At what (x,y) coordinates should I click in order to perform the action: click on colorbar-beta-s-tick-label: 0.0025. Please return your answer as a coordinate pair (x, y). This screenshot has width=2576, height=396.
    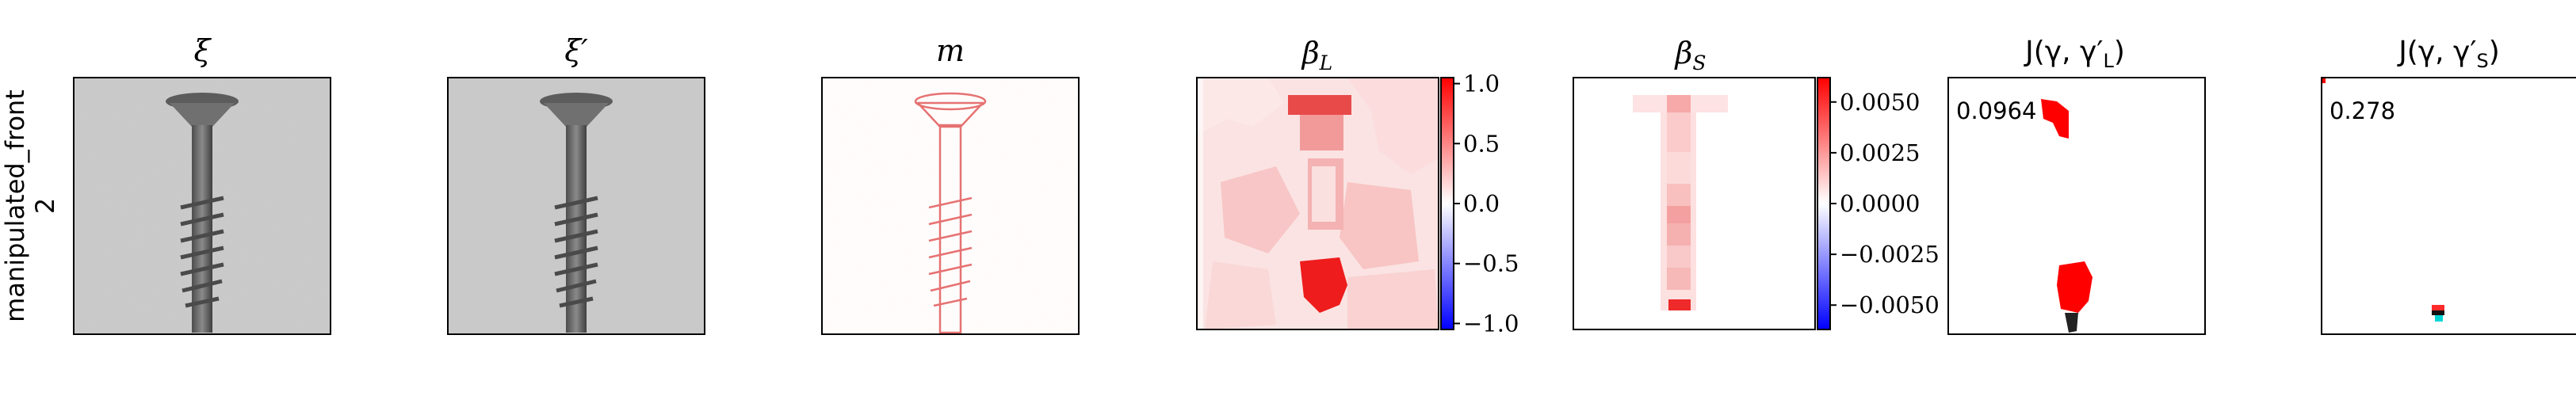
    Looking at the image, I should click on (1880, 152).